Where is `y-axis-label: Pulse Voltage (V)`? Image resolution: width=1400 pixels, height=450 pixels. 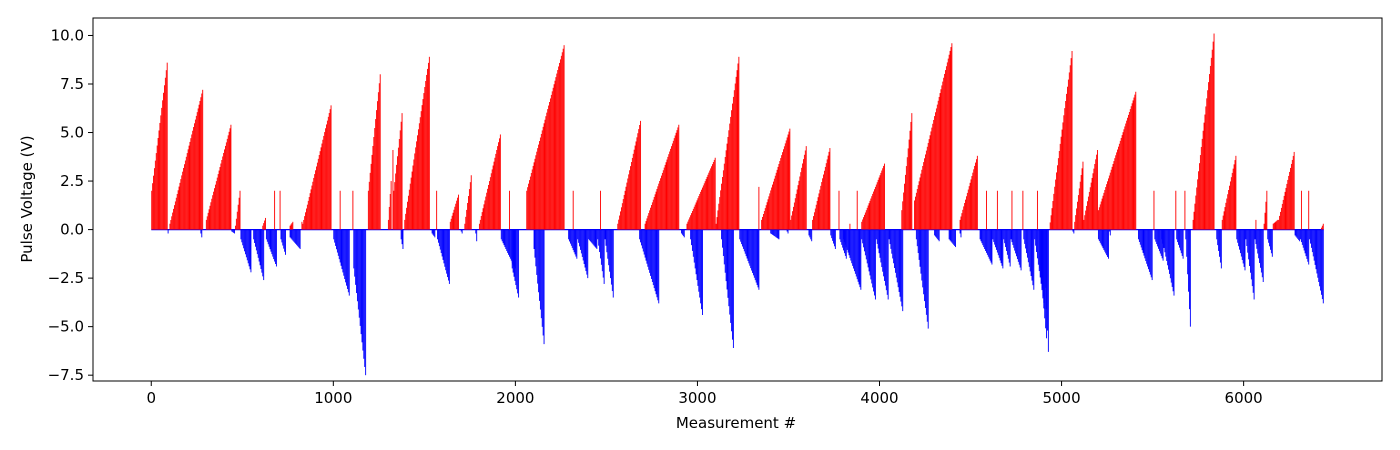
y-axis-label: Pulse Voltage (V) is located at coordinates (27, 198).